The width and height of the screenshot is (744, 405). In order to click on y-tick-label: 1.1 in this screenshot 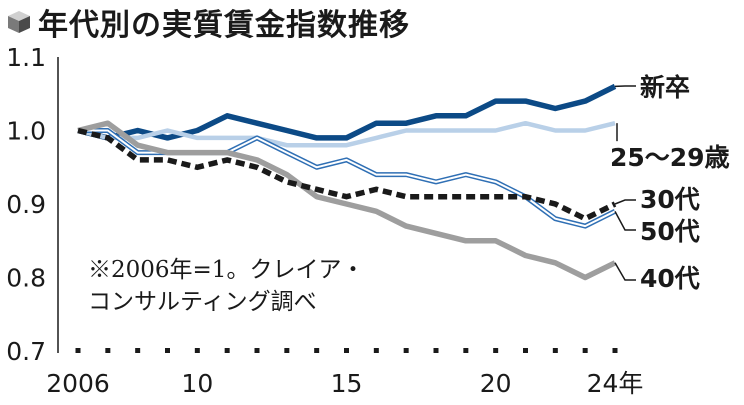, I will do `click(26, 57)`.